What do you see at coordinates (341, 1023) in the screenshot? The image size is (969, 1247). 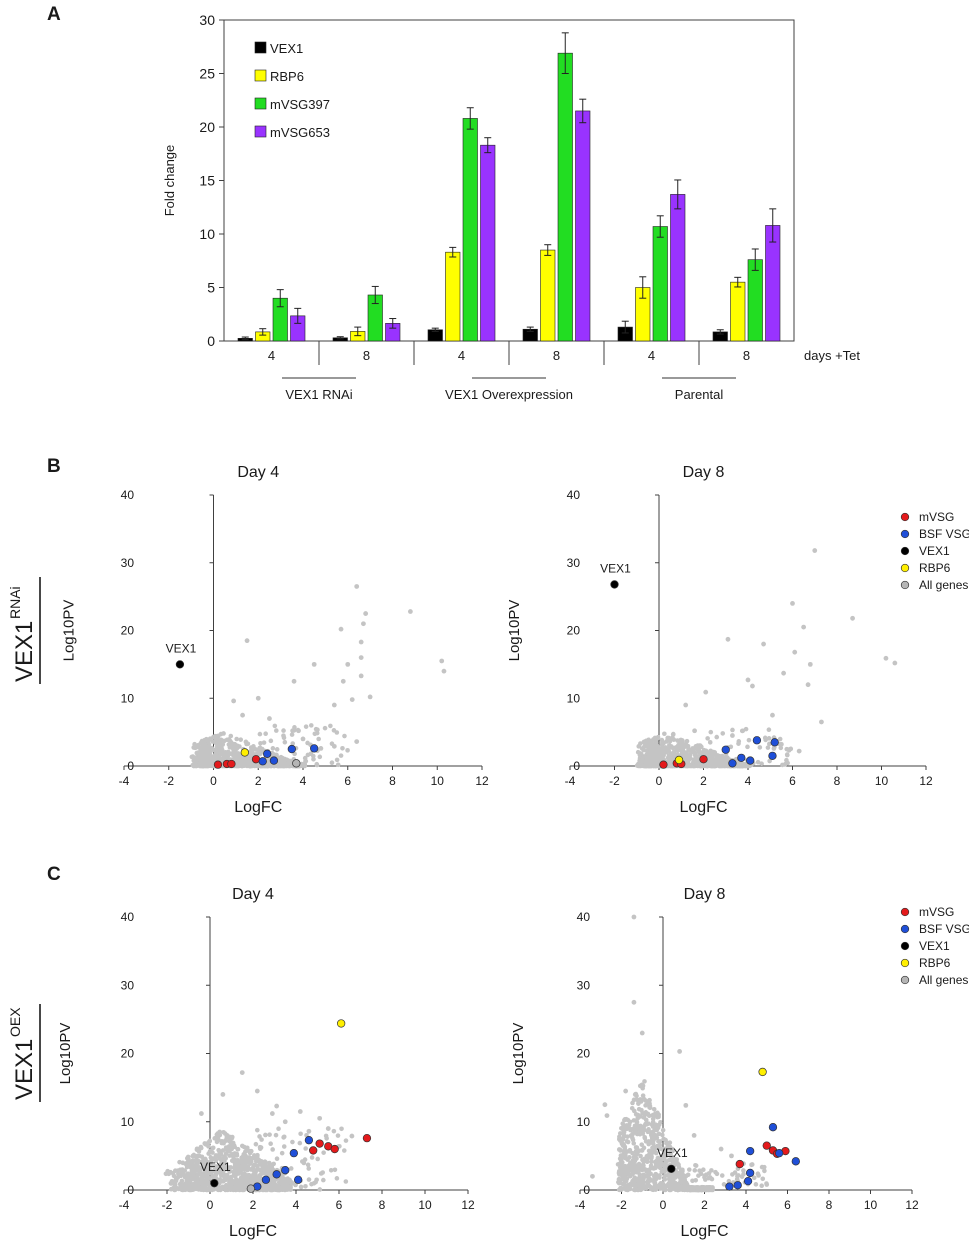 I see `gene-point-rbp6` at bounding box center [341, 1023].